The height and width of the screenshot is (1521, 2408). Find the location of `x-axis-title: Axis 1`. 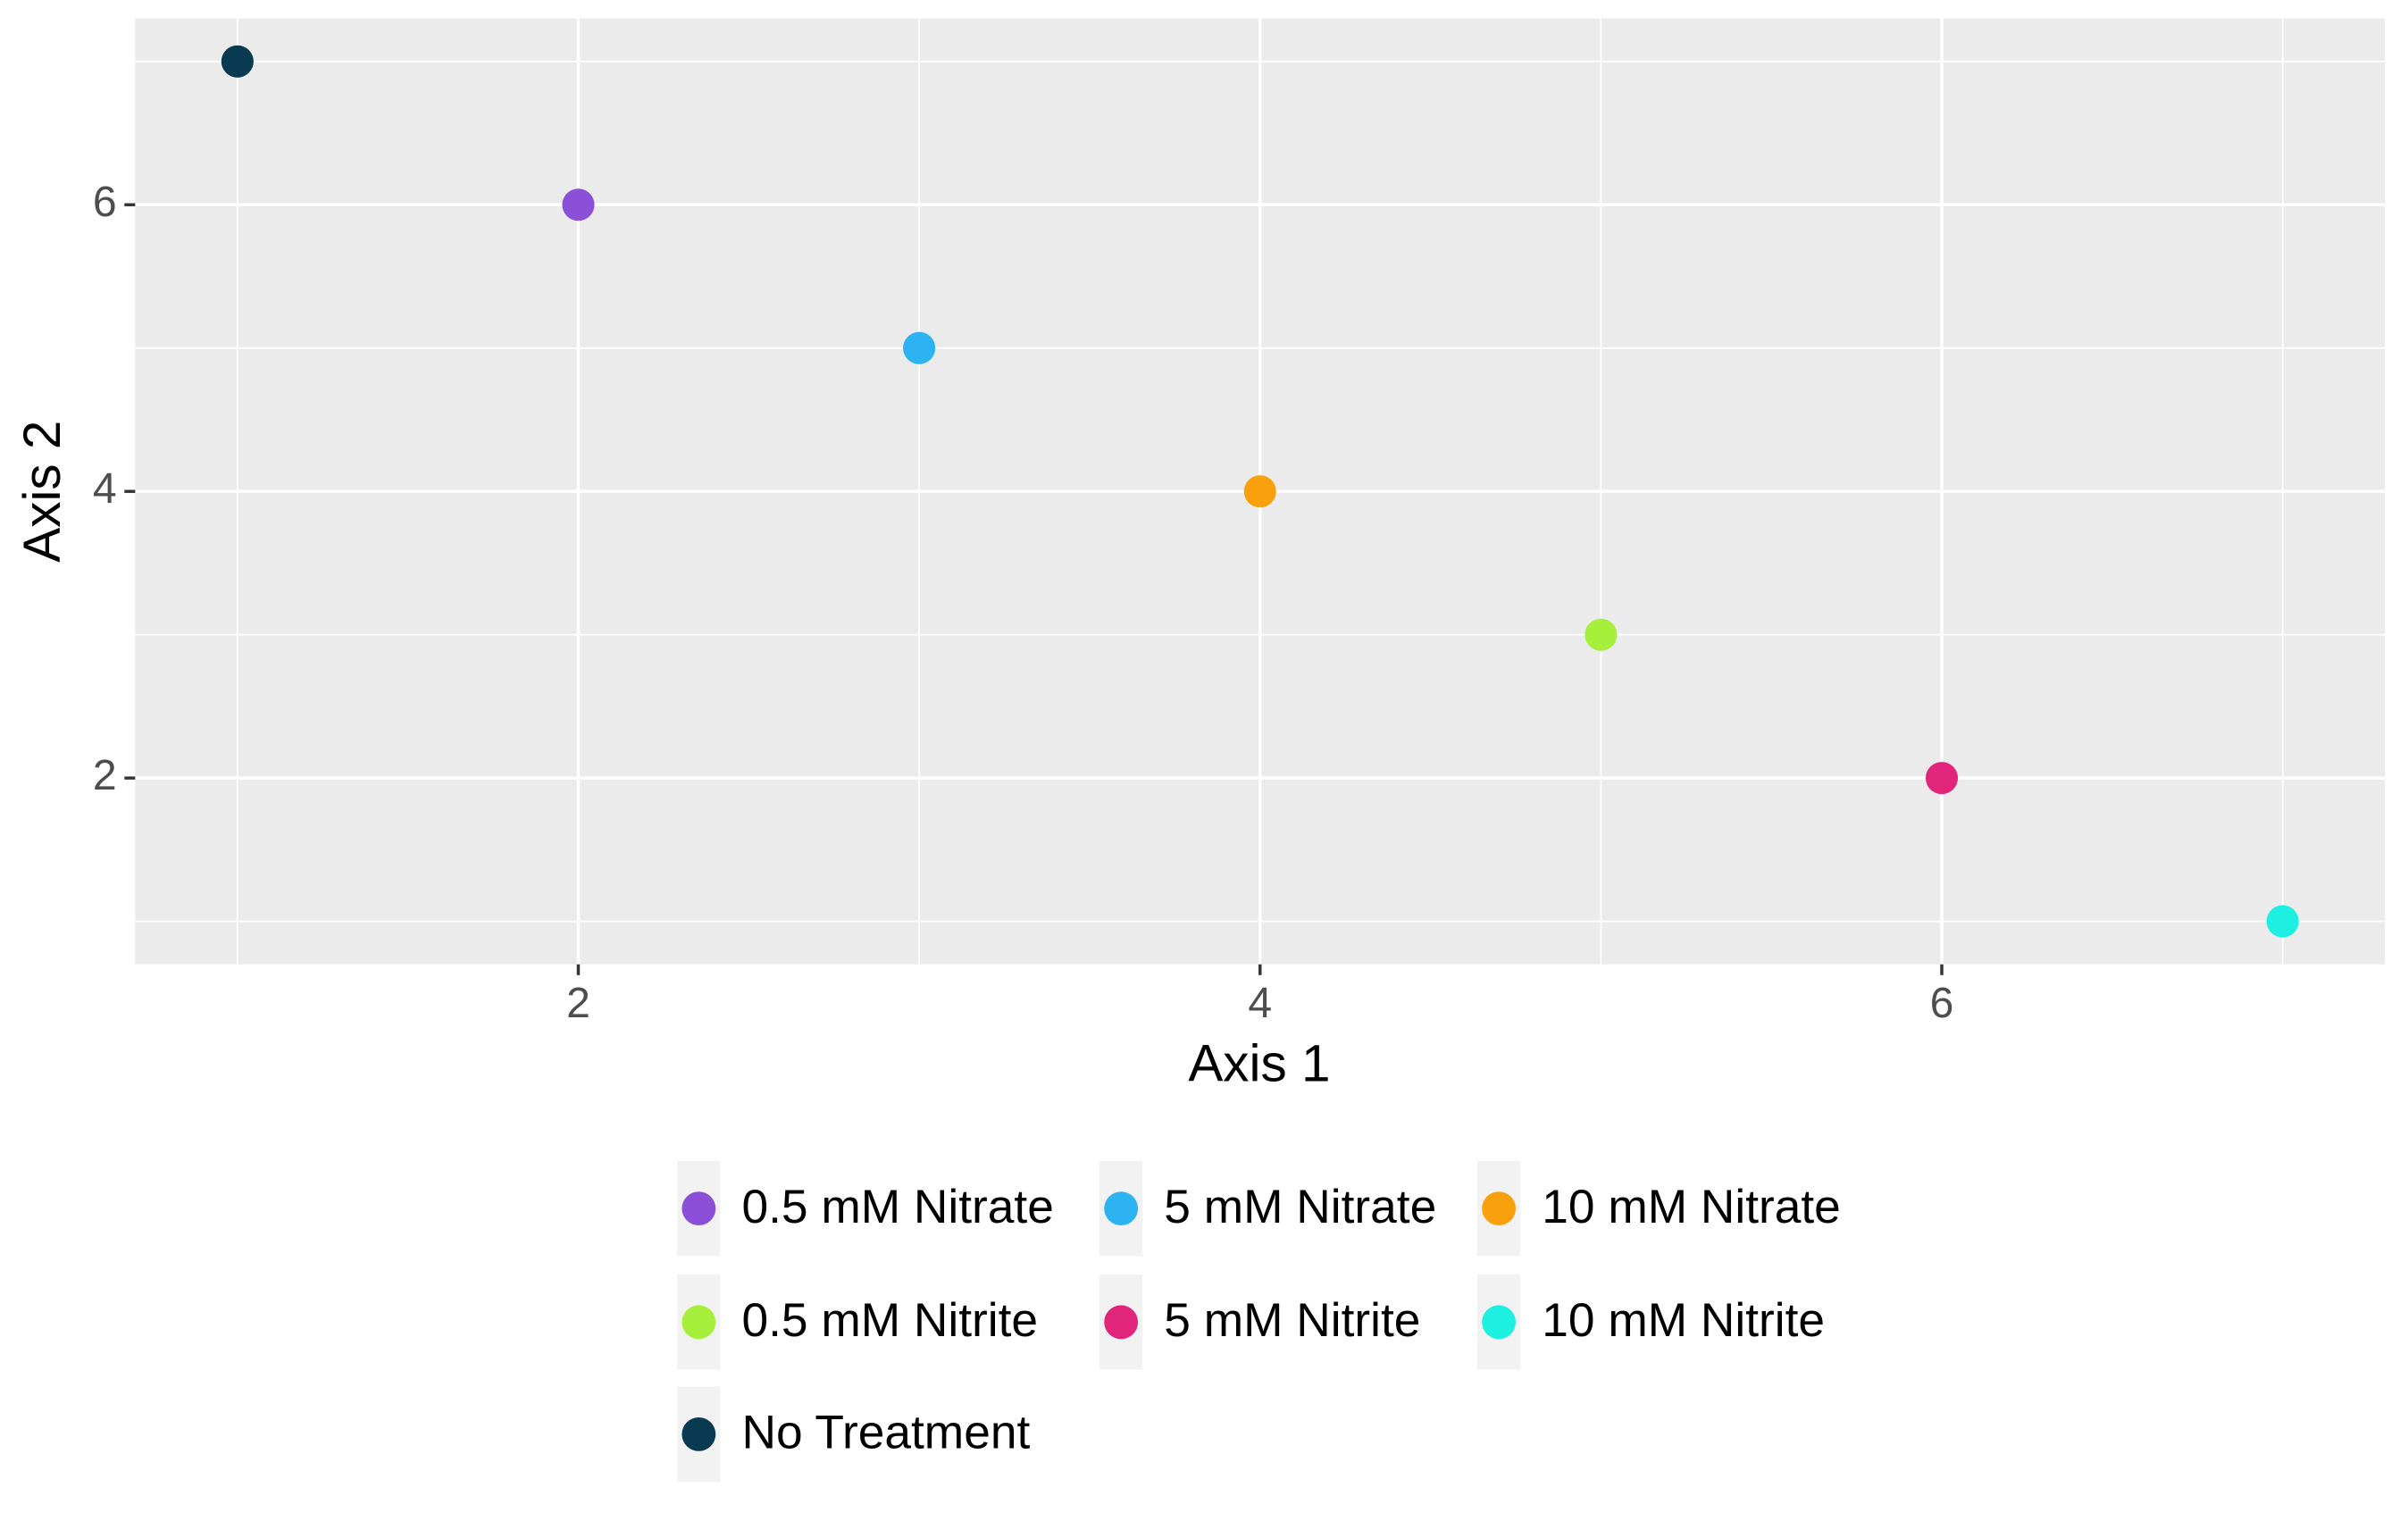

x-axis-title: Axis 1 is located at coordinates (1259, 1063).